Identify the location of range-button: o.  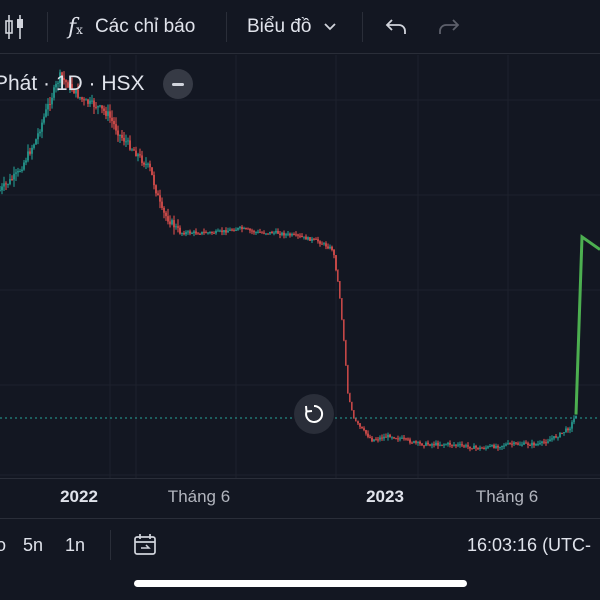
(3, 544).